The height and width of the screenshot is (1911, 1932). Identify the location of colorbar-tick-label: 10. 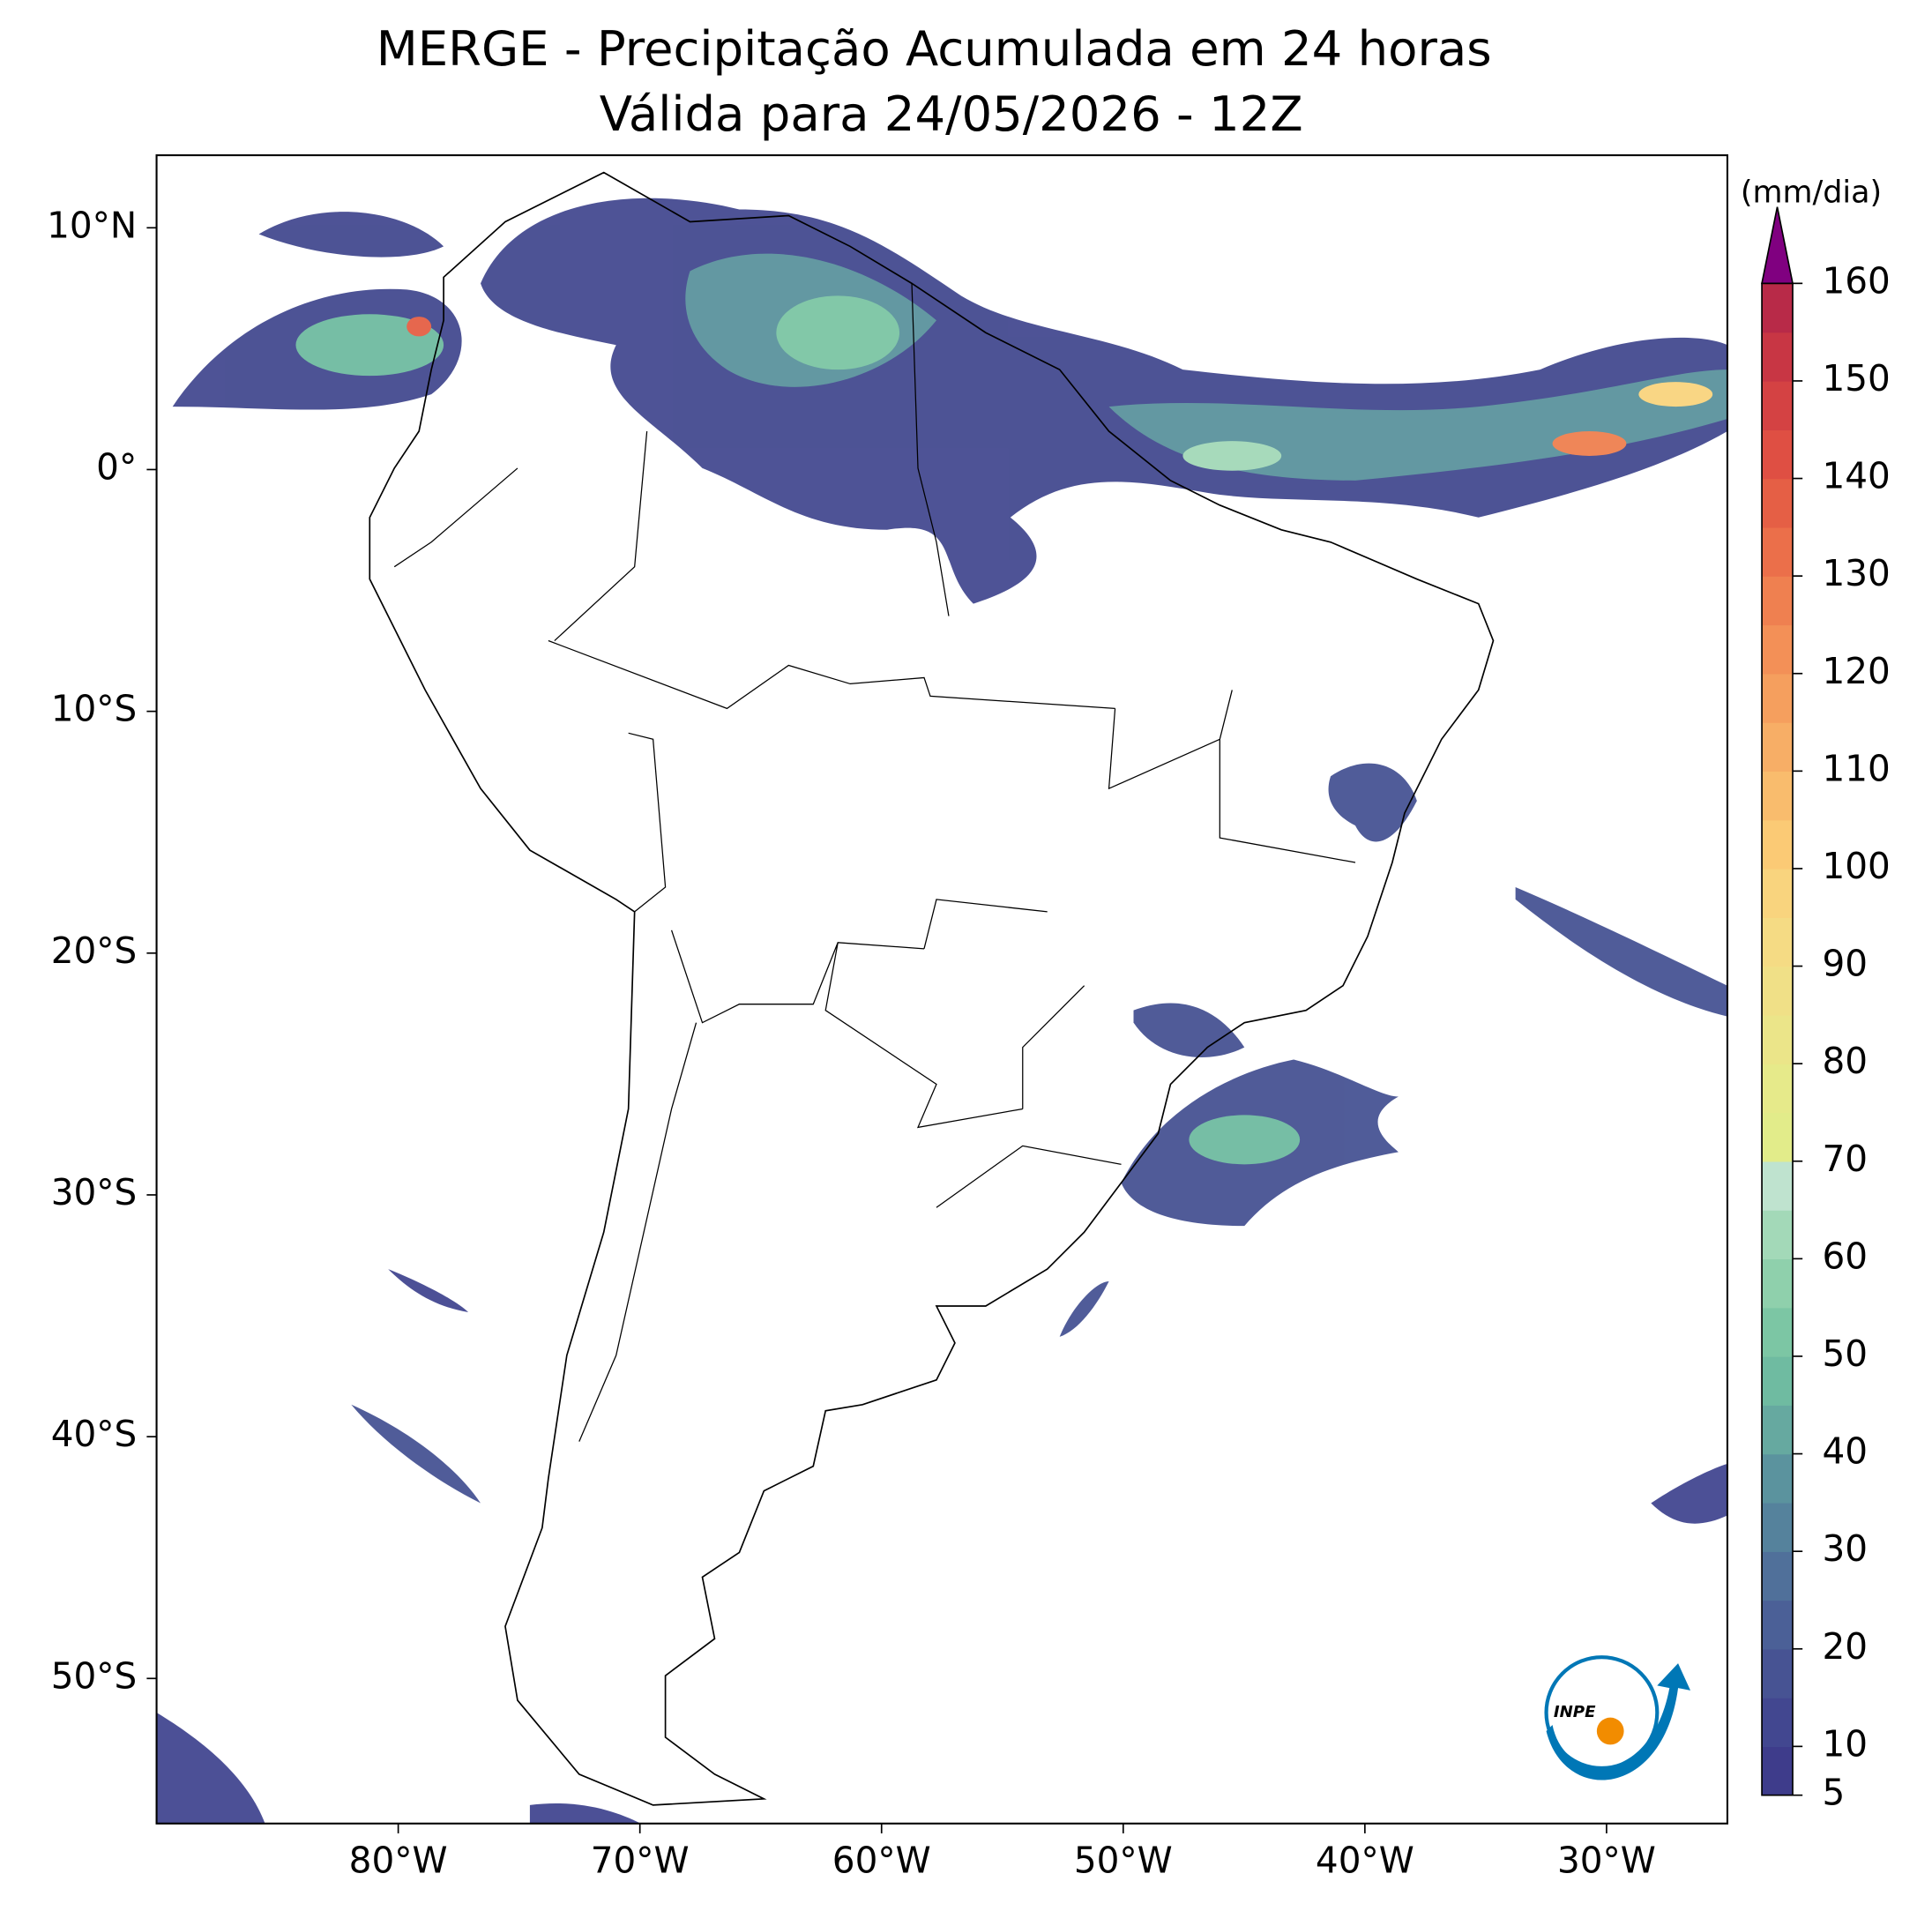
(1846, 1743).